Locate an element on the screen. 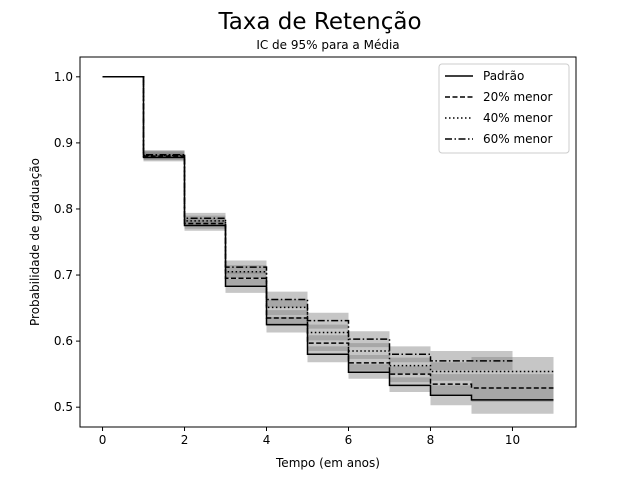  legend-label-2: 40% menor is located at coordinates (518, 118).